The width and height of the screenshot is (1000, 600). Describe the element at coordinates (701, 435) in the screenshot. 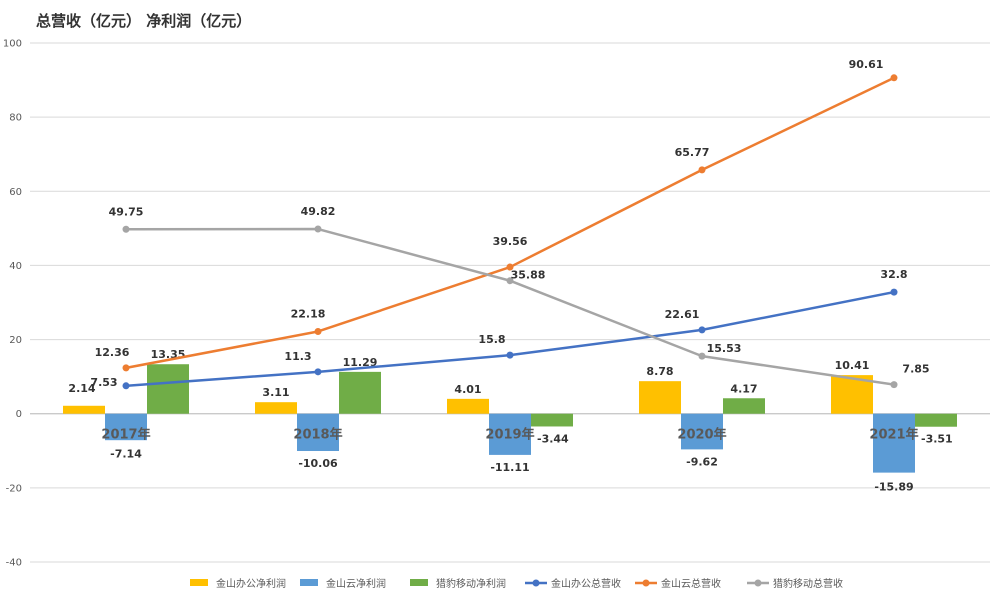

I see `category-label: 2020年` at that location.